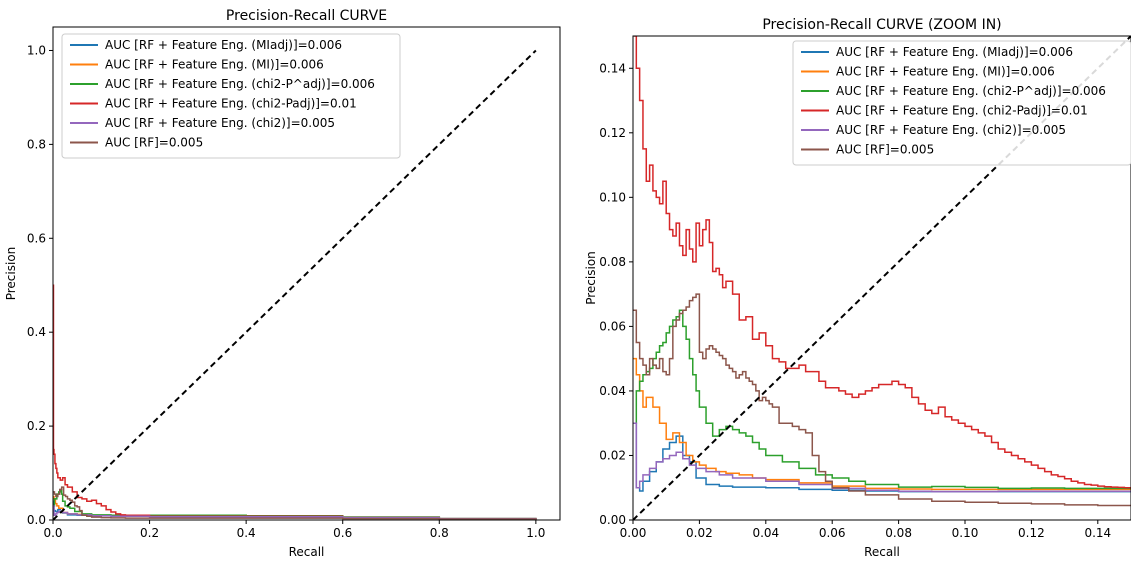  Describe the element at coordinates (699, 533) in the screenshot. I see `x-tick-label: 0.02` at that location.